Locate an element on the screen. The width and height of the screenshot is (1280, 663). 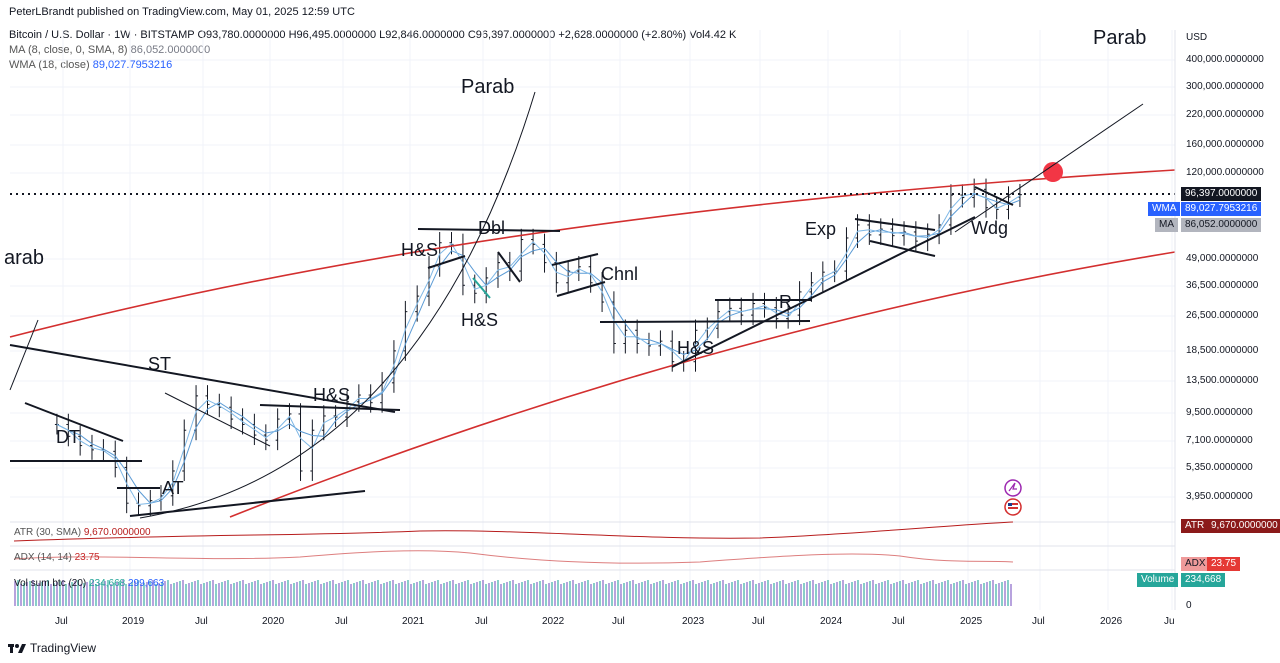
vol-label: Vol sum btc (20) is located at coordinates (50, 583).